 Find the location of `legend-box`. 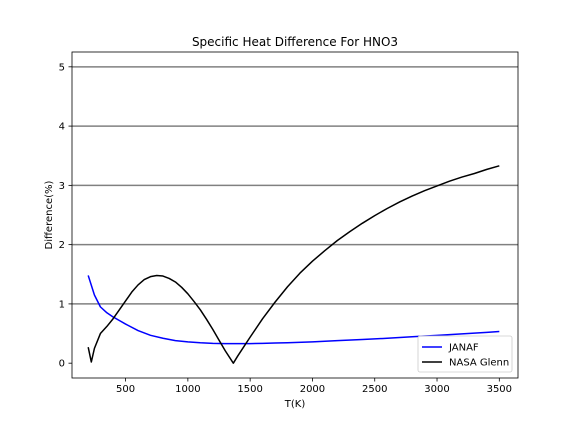

legend-box is located at coordinates (465, 354).